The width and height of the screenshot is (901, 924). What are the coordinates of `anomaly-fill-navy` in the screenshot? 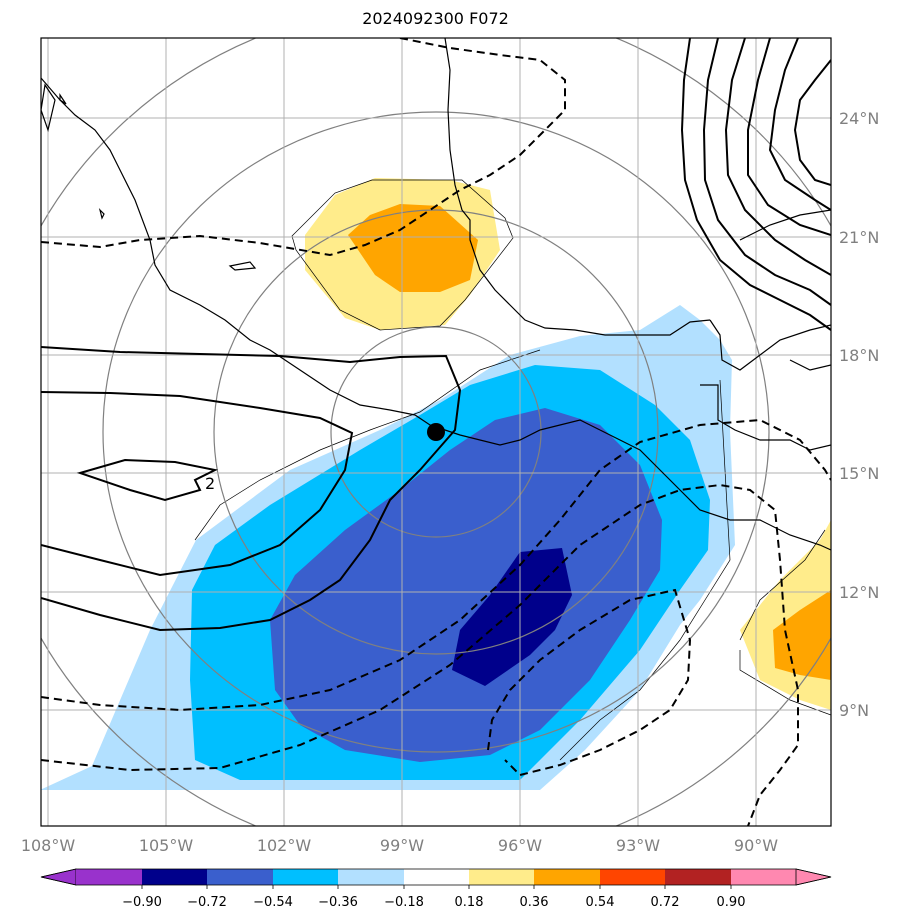 It's located at (512, 617).